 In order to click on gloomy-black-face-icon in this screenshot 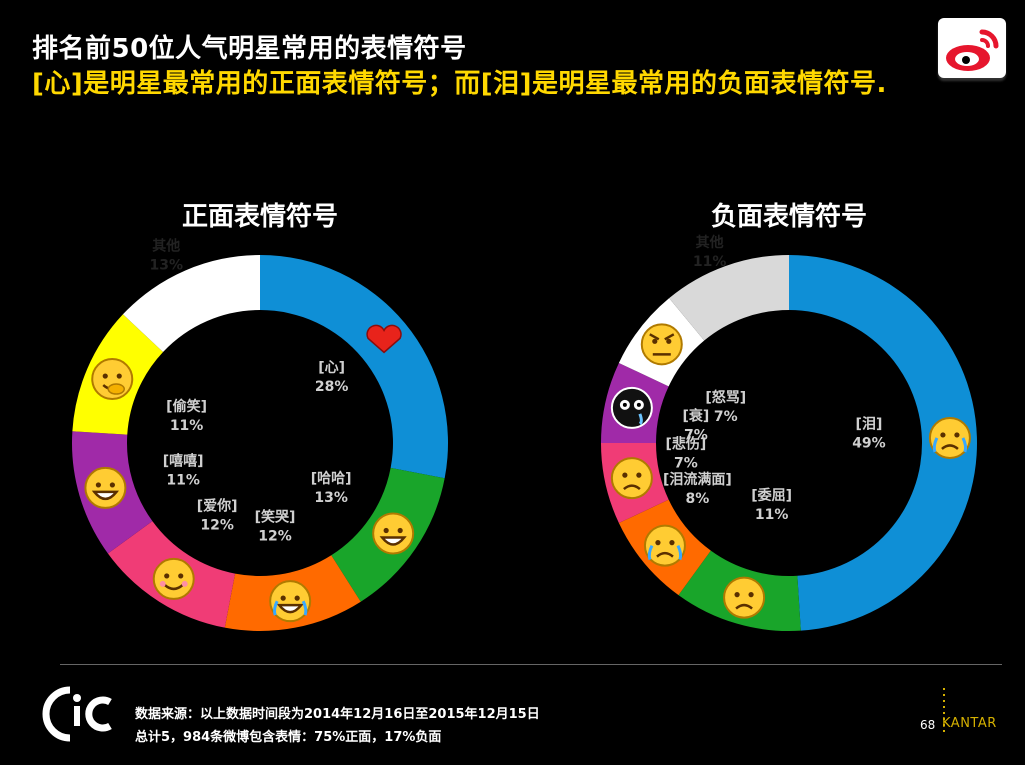, I will do `click(631, 407)`.